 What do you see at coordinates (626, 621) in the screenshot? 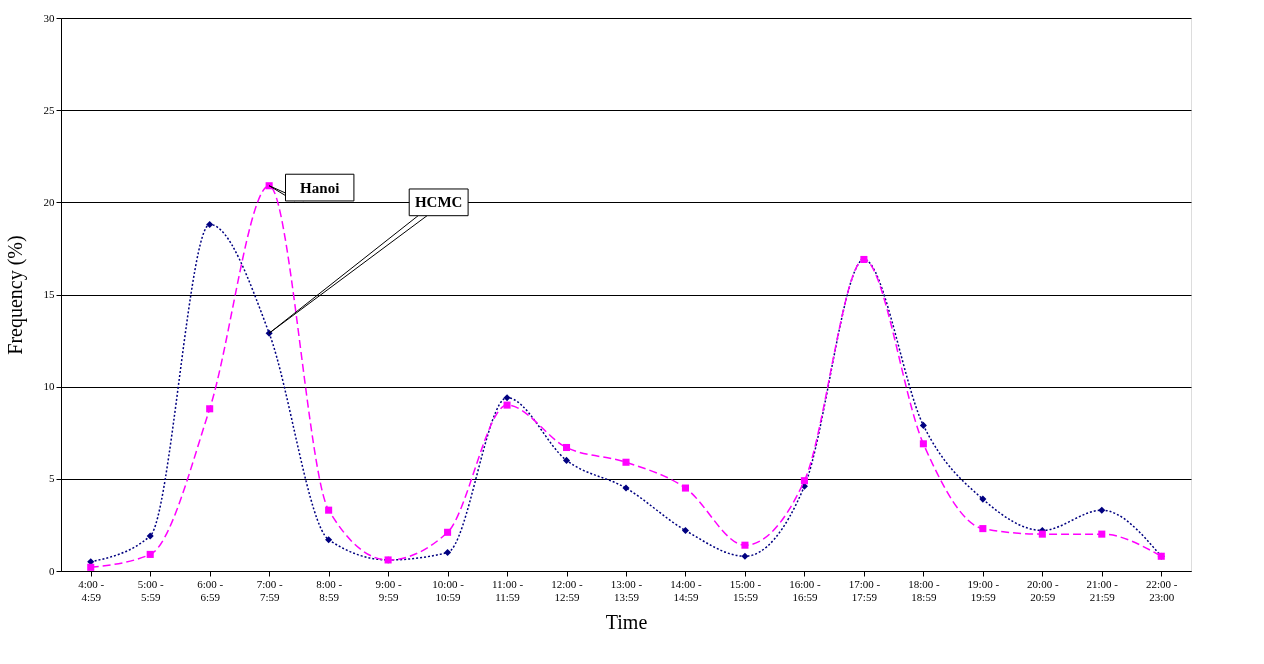
I see `x-axis-title: Time` at bounding box center [626, 621].